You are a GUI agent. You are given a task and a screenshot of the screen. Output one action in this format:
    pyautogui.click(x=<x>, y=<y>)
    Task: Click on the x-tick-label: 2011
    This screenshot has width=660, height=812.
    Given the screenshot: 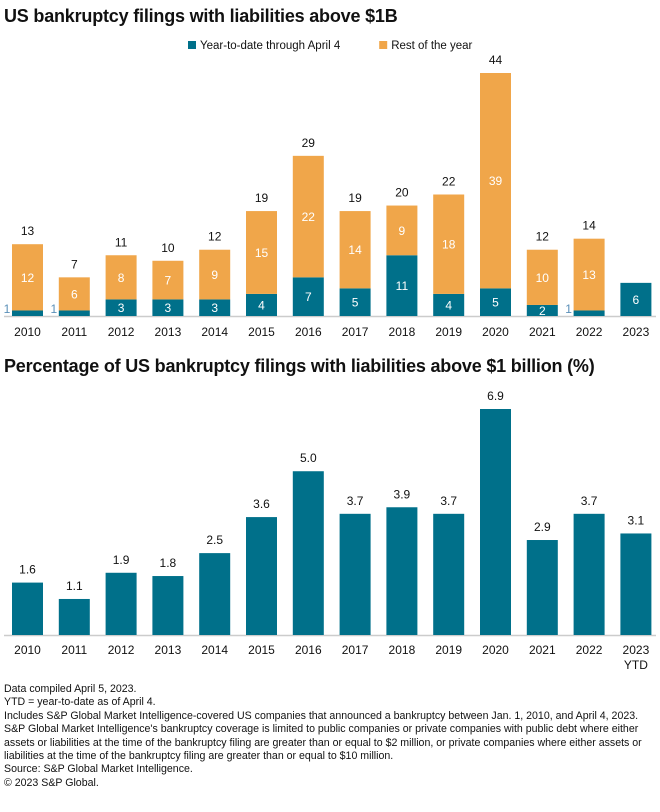 What is the action you would take?
    pyautogui.click(x=74, y=650)
    